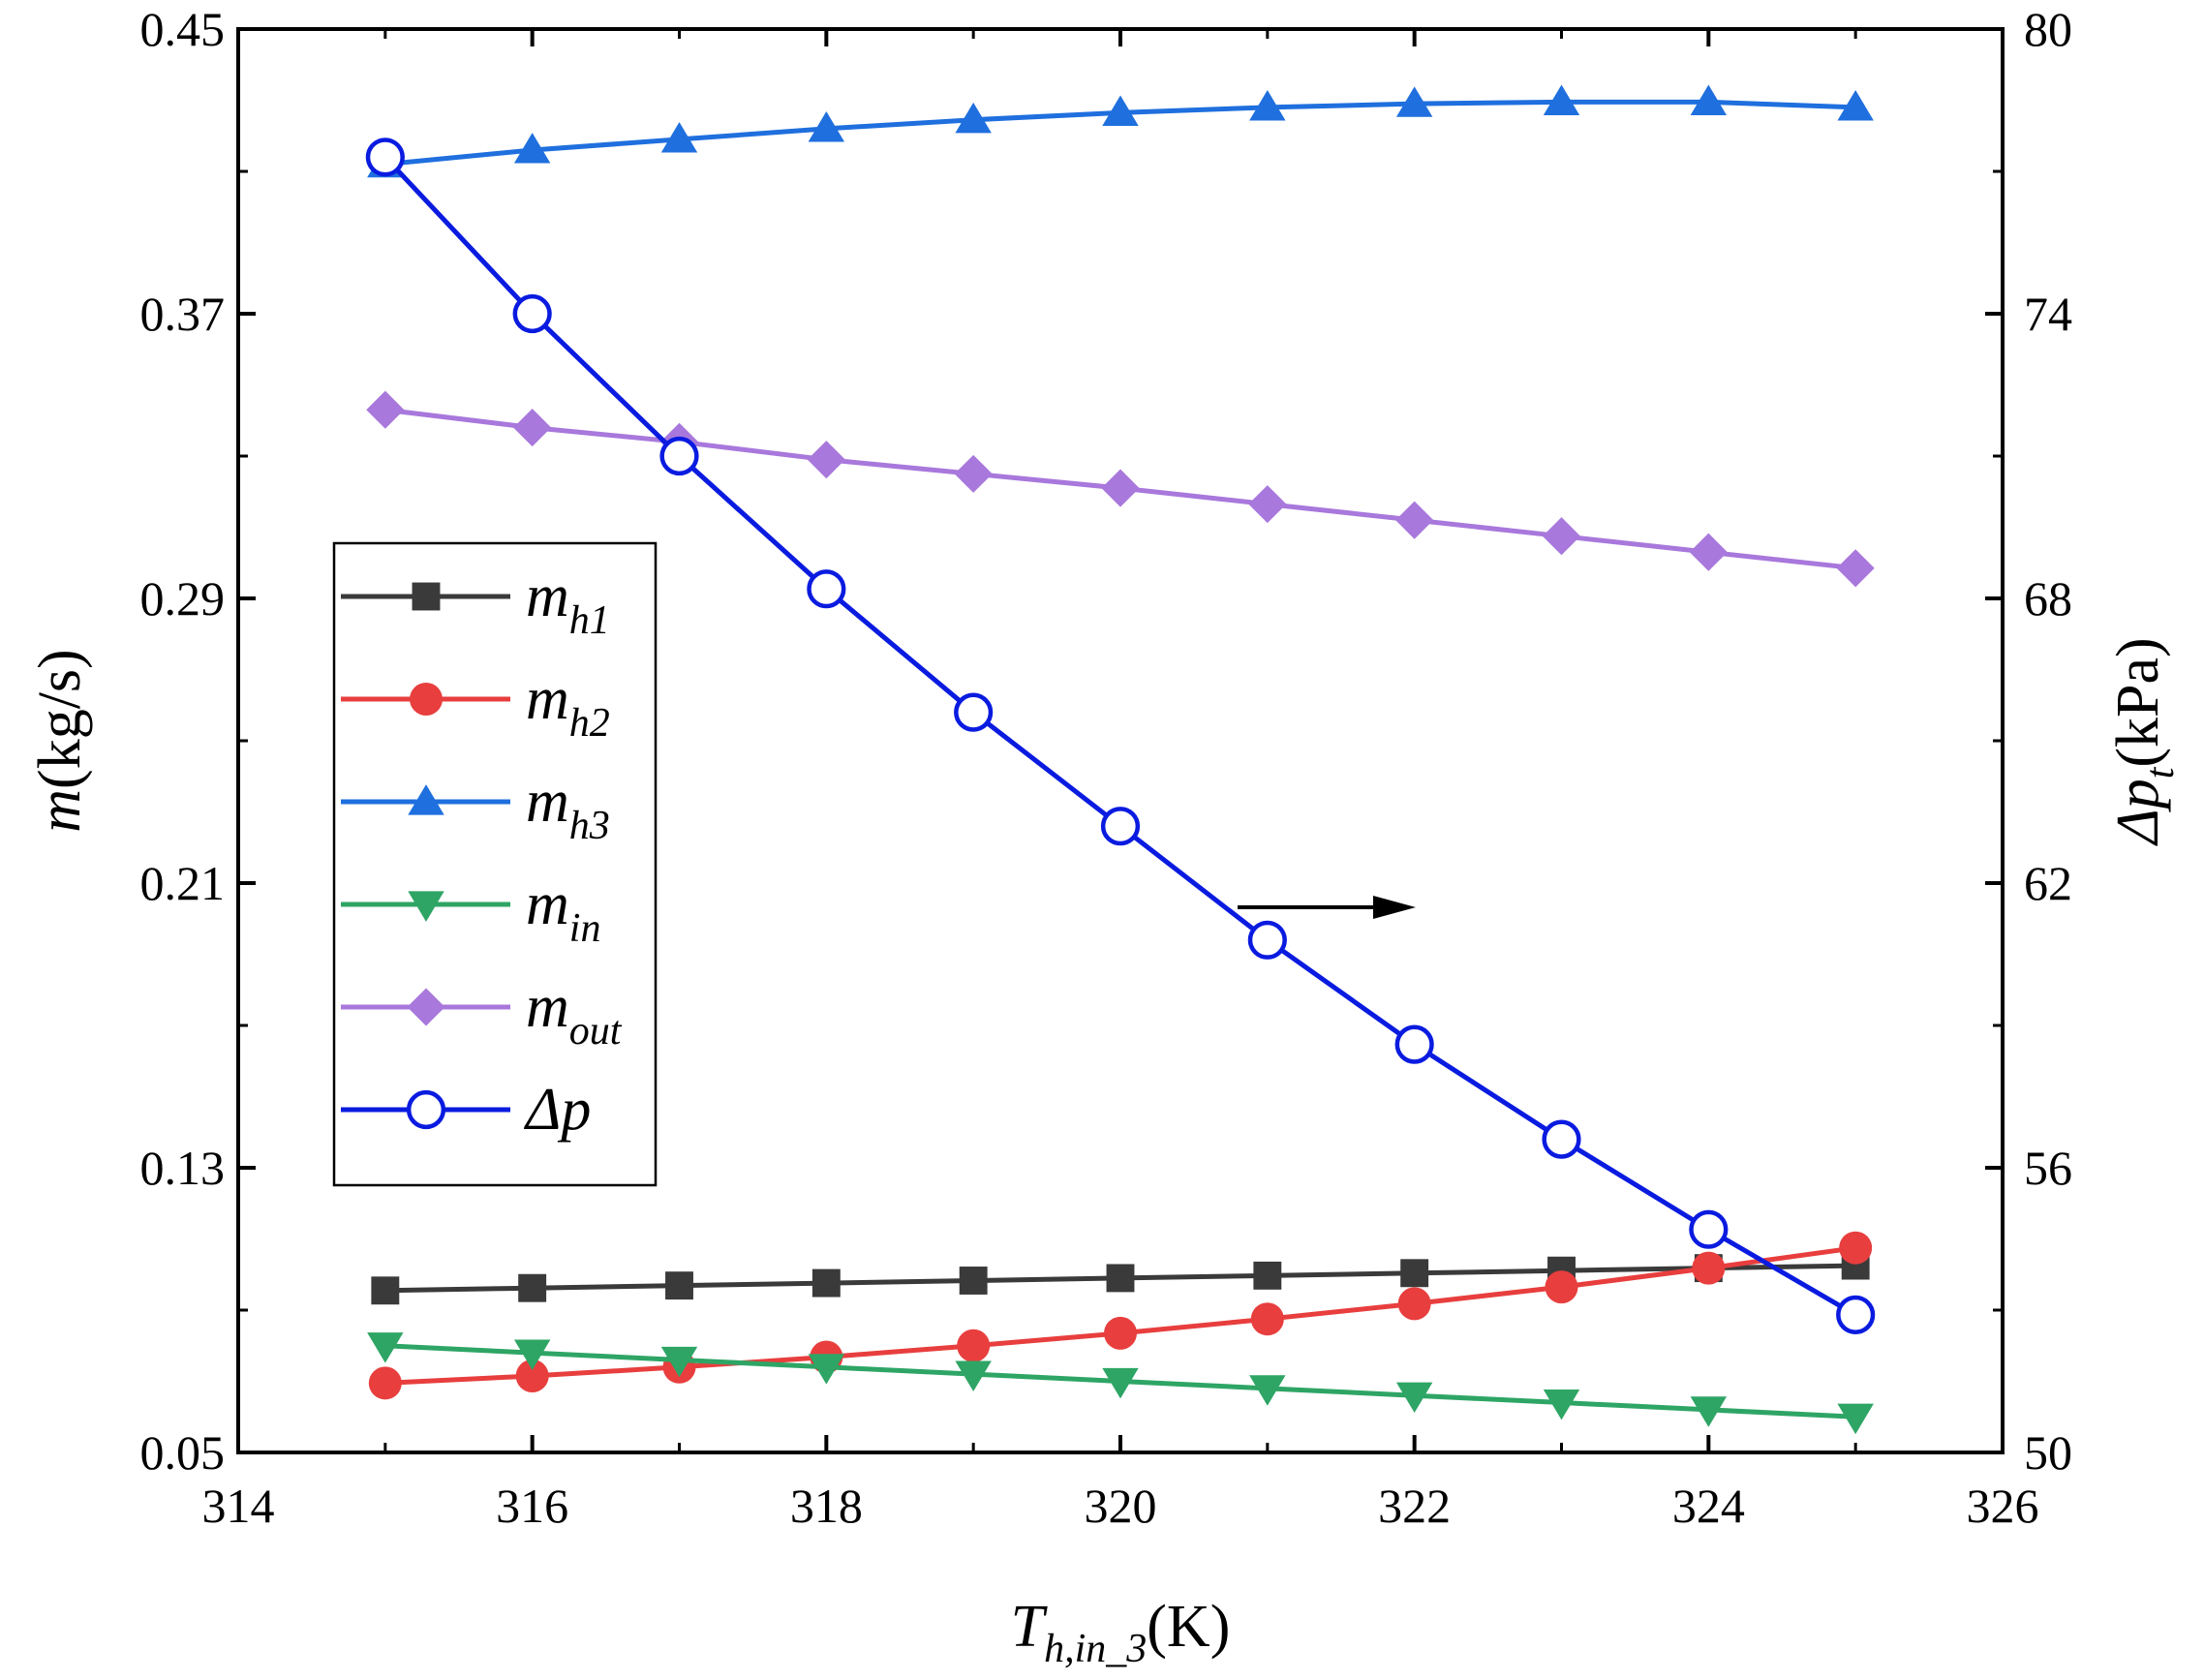 The height and width of the screenshot is (1680, 2204). Describe the element at coordinates (466, 1110) in the screenshot. I see `legend-entry: Δp` at that location.